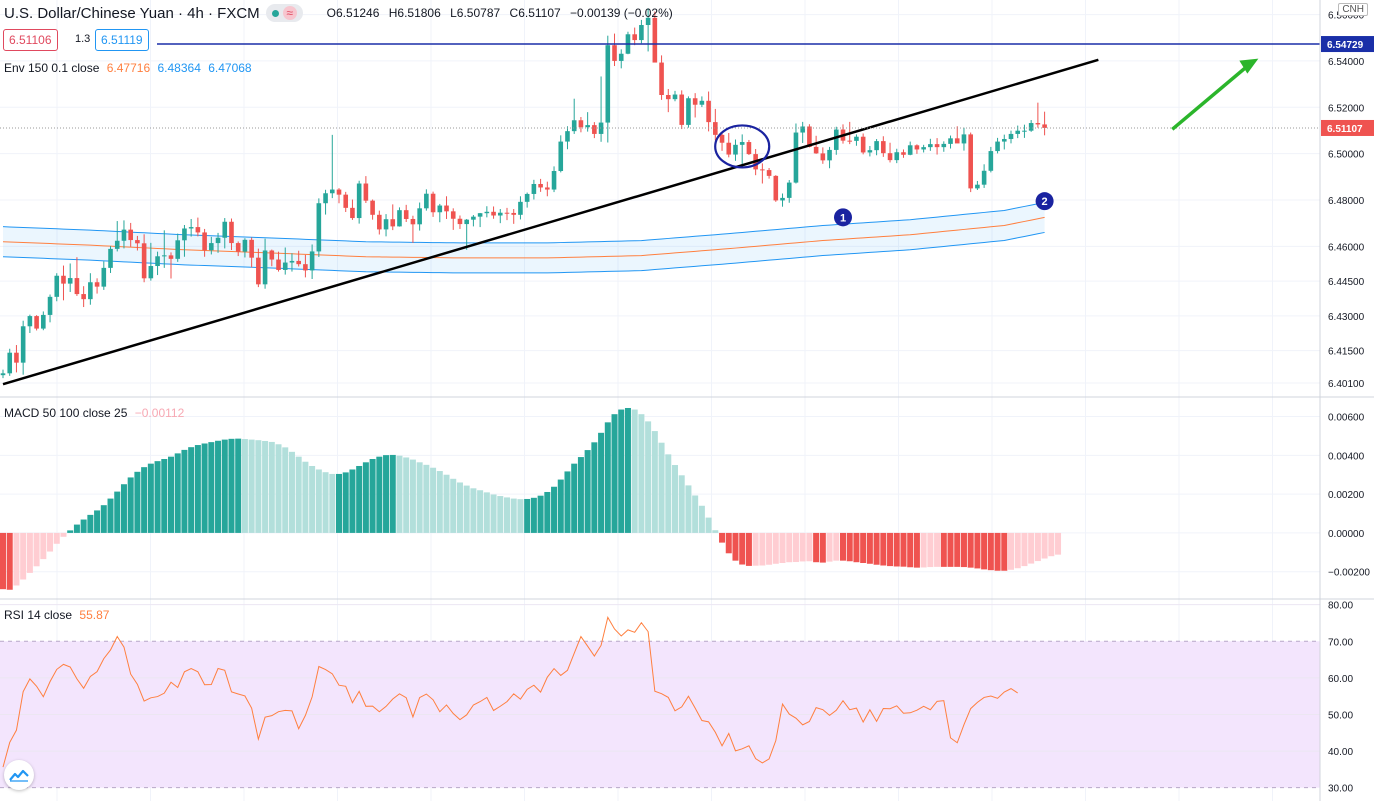 Image resolution: width=1374 pixels, height=801 pixels. I want to click on green-arrow-shaft, so click(1211, 96).